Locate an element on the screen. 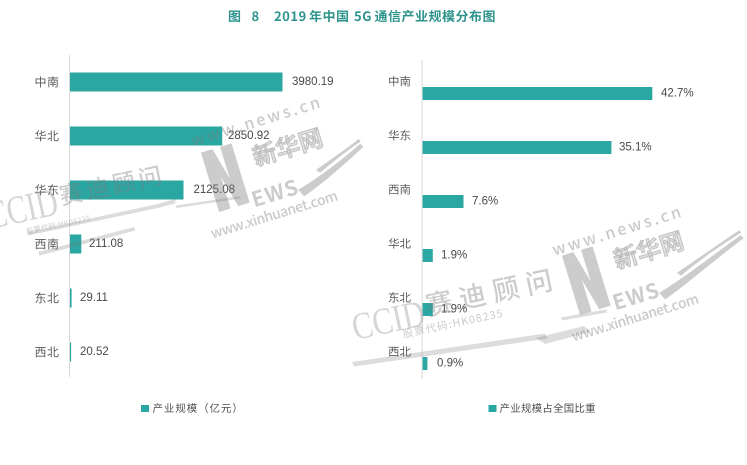 The width and height of the screenshot is (747, 465). svg-text: 2125.08 is located at coordinates (215, 190).